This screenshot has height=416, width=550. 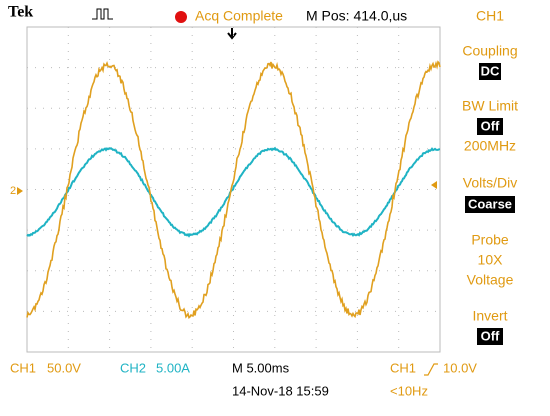 What do you see at coordinates (490, 240) in the screenshot?
I see `menu-label: Probe` at bounding box center [490, 240].